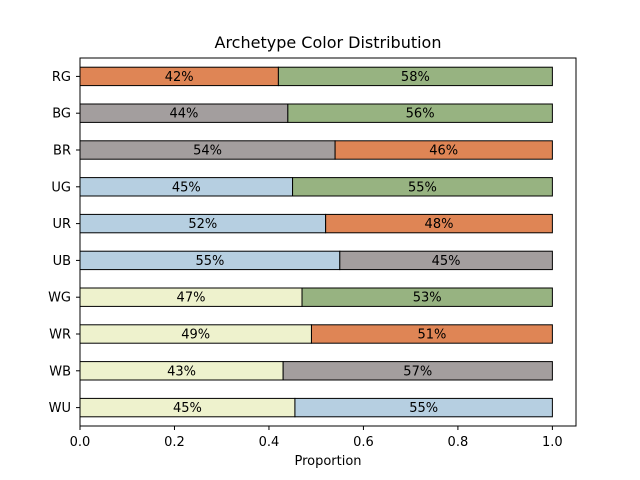 The width and height of the screenshot is (640, 480). I want to click on data-label-BG-1: 56%, so click(420, 114).